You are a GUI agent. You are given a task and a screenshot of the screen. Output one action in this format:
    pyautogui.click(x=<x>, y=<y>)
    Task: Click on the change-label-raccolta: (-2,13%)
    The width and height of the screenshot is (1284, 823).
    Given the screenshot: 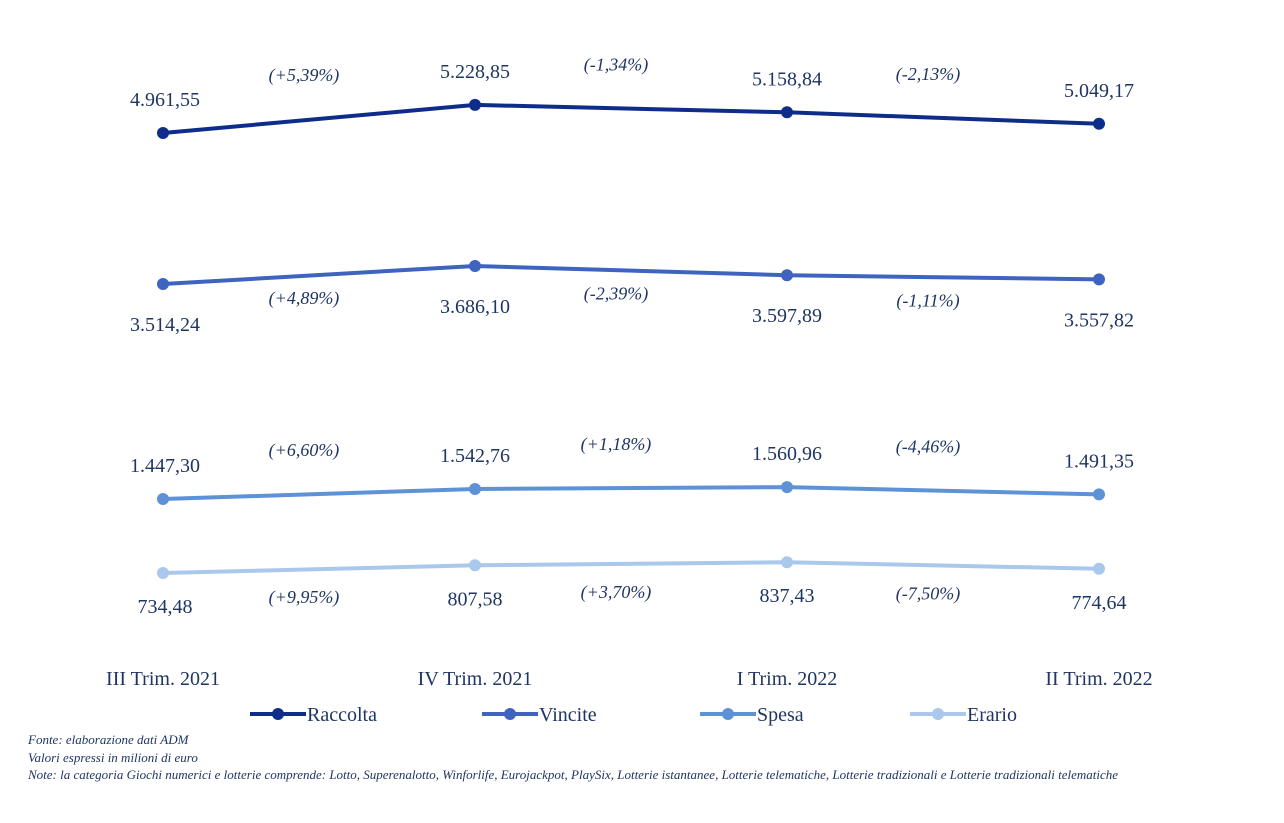 What is the action you would take?
    pyautogui.click(x=928, y=74)
    